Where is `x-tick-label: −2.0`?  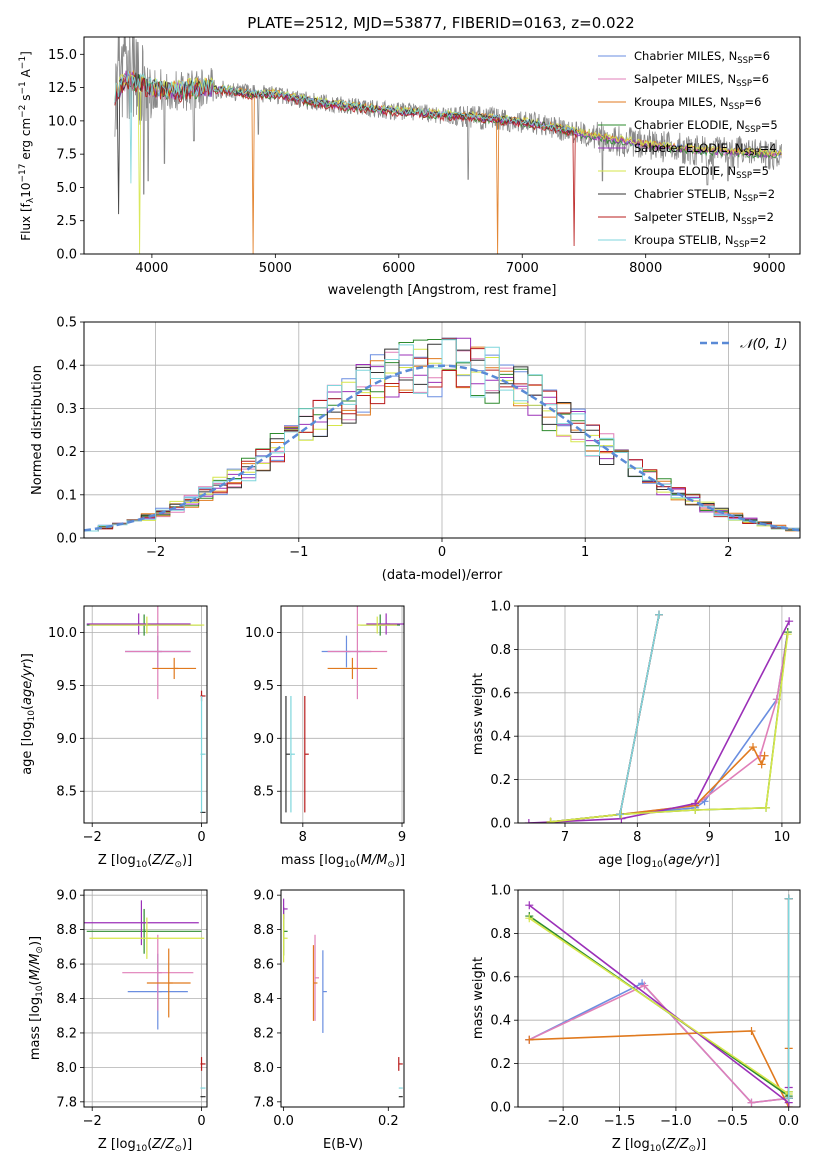
x-tick-label: −2.0 is located at coordinates (563, 1121).